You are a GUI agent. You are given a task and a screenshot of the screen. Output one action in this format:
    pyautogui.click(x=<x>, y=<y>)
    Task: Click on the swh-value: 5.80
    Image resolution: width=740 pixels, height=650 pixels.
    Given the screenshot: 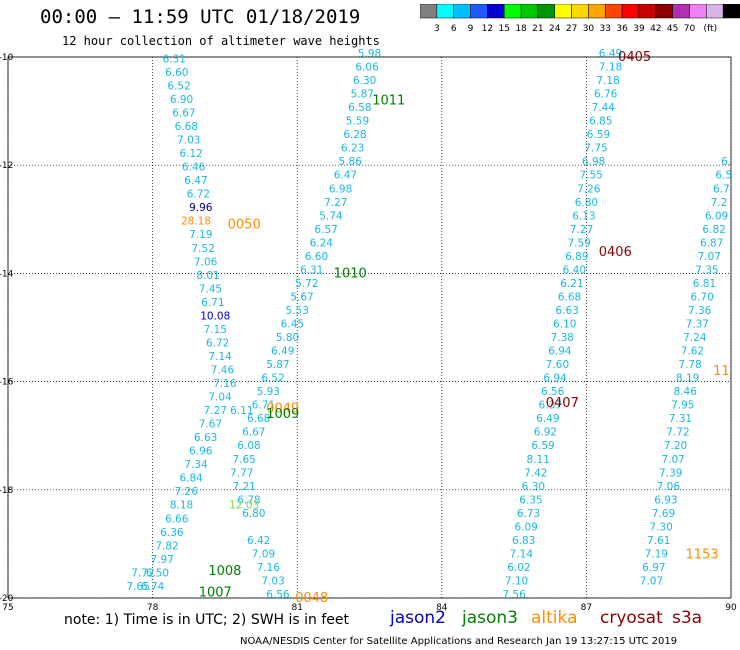 What is the action you would take?
    pyautogui.click(x=287, y=338)
    